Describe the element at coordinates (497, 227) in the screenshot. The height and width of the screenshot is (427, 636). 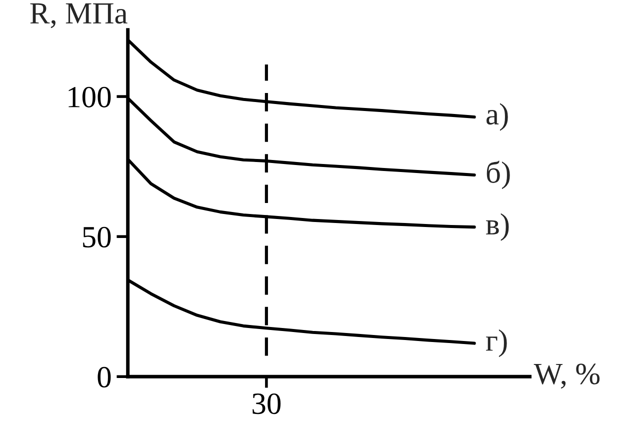
I see `series-label: в)` at that location.